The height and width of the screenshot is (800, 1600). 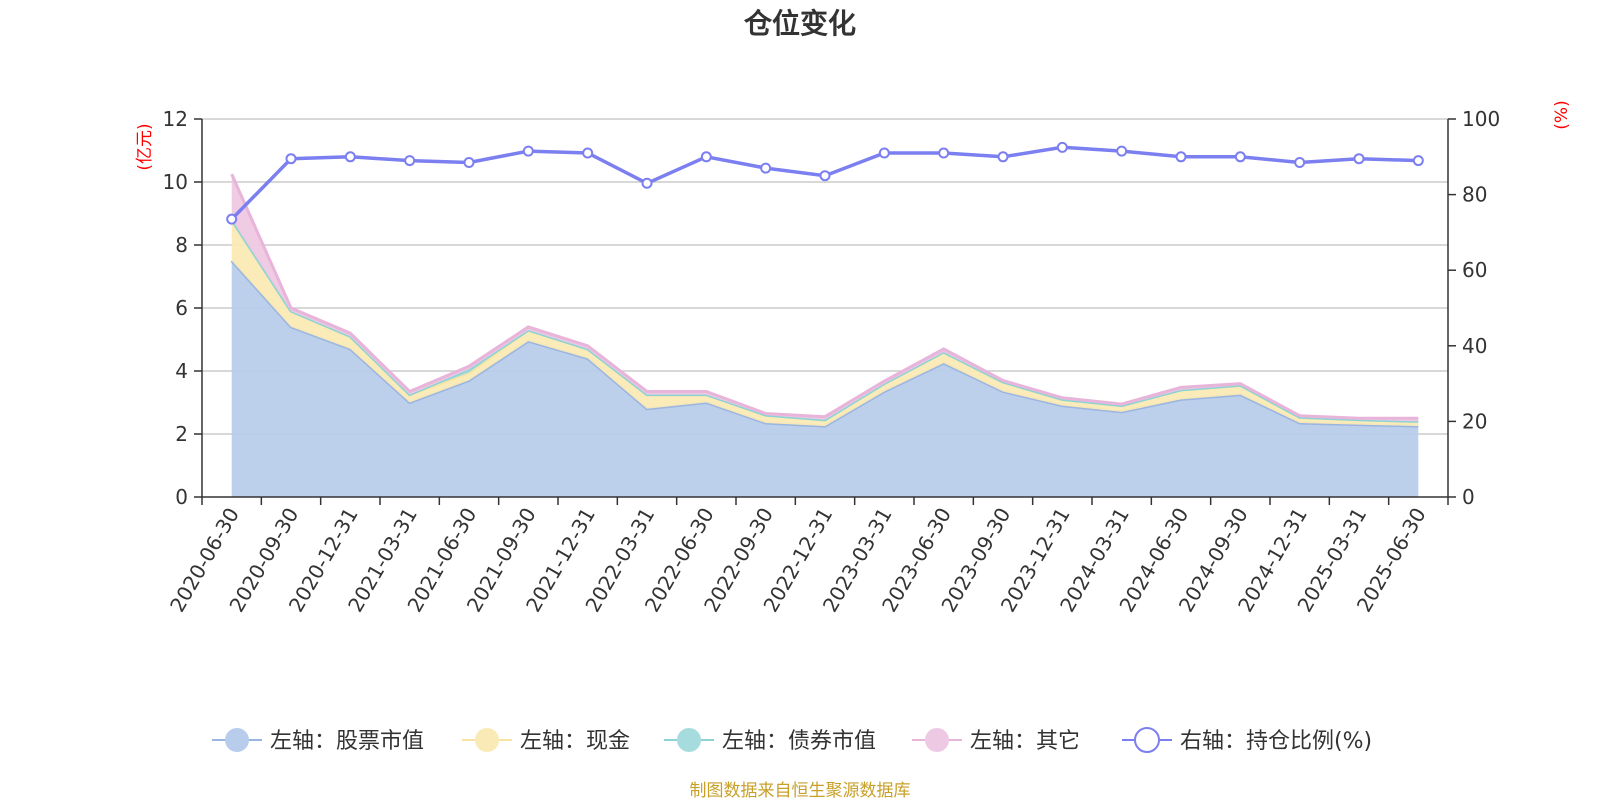 I want to click on legend-label: 左轴：债券市值, so click(x=799, y=741).